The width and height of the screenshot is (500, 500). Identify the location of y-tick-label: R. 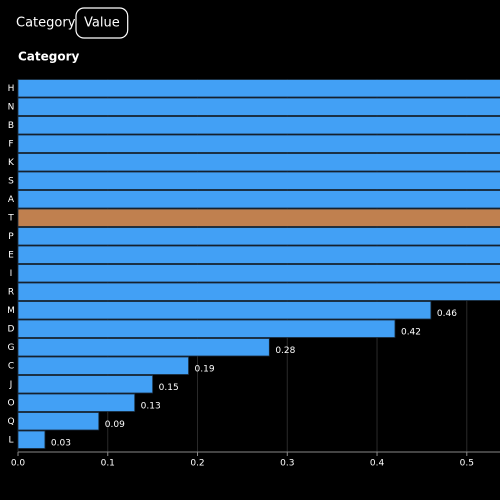
(11, 292).